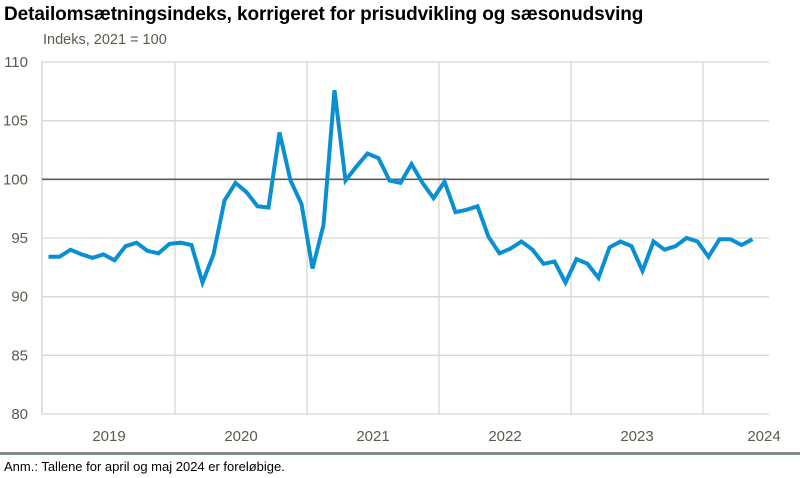  What do you see at coordinates (19, 238) in the screenshot?
I see `y-tick-label: 95` at bounding box center [19, 238].